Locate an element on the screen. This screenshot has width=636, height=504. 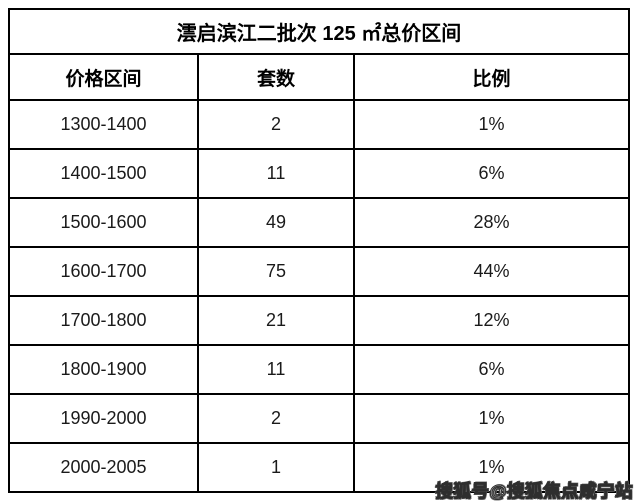
proportion-cell: 12% is located at coordinates (491, 320).